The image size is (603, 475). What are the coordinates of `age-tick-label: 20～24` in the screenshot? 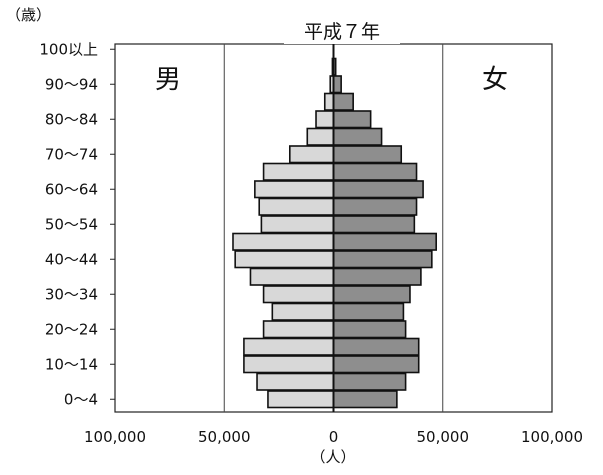 It's located at (71, 329).